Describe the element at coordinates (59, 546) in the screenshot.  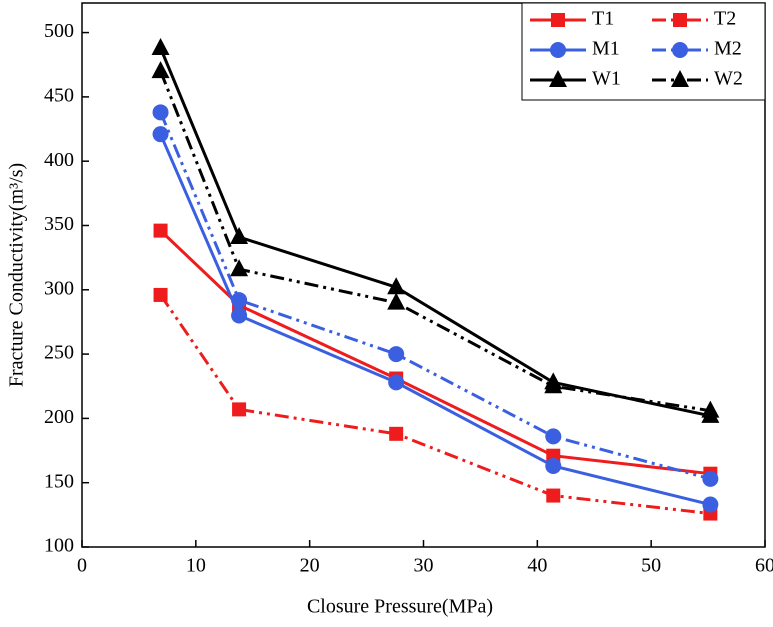
I see `y-tick-label: 100` at that location.